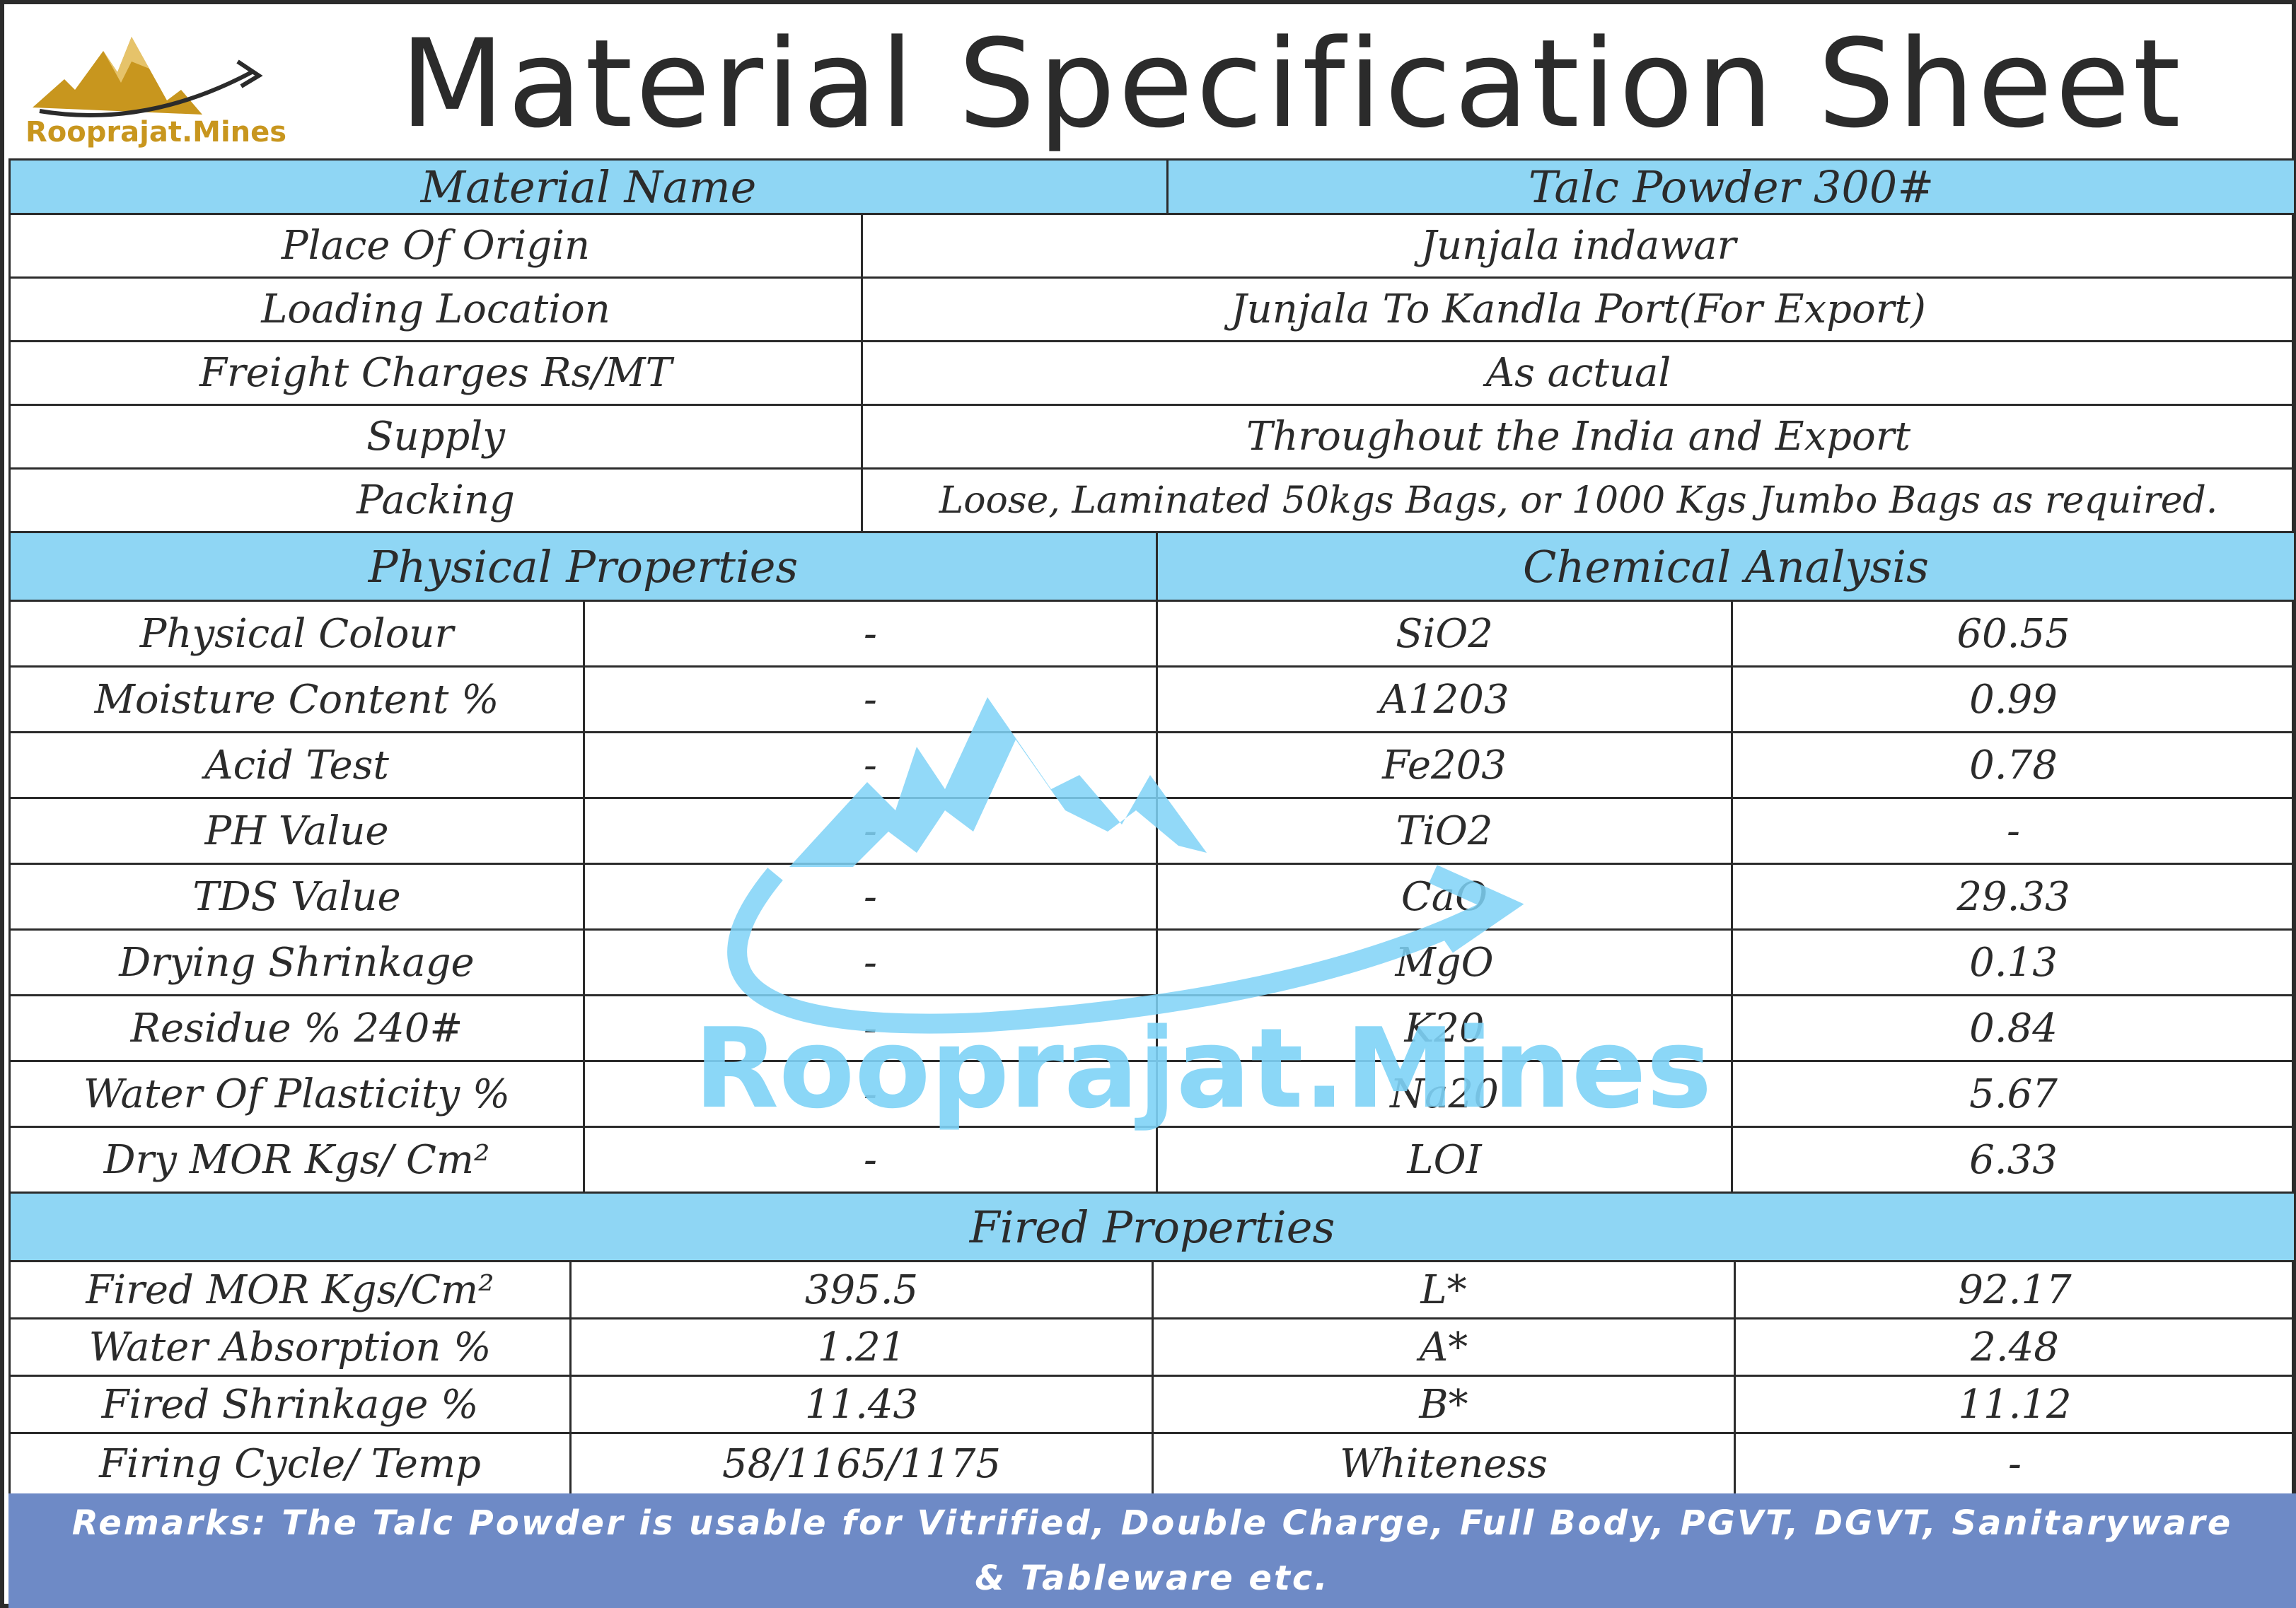 This screenshot has width=2296, height=1608. I want to click on page-title: Material Specification Sheet, so click(1292, 84).